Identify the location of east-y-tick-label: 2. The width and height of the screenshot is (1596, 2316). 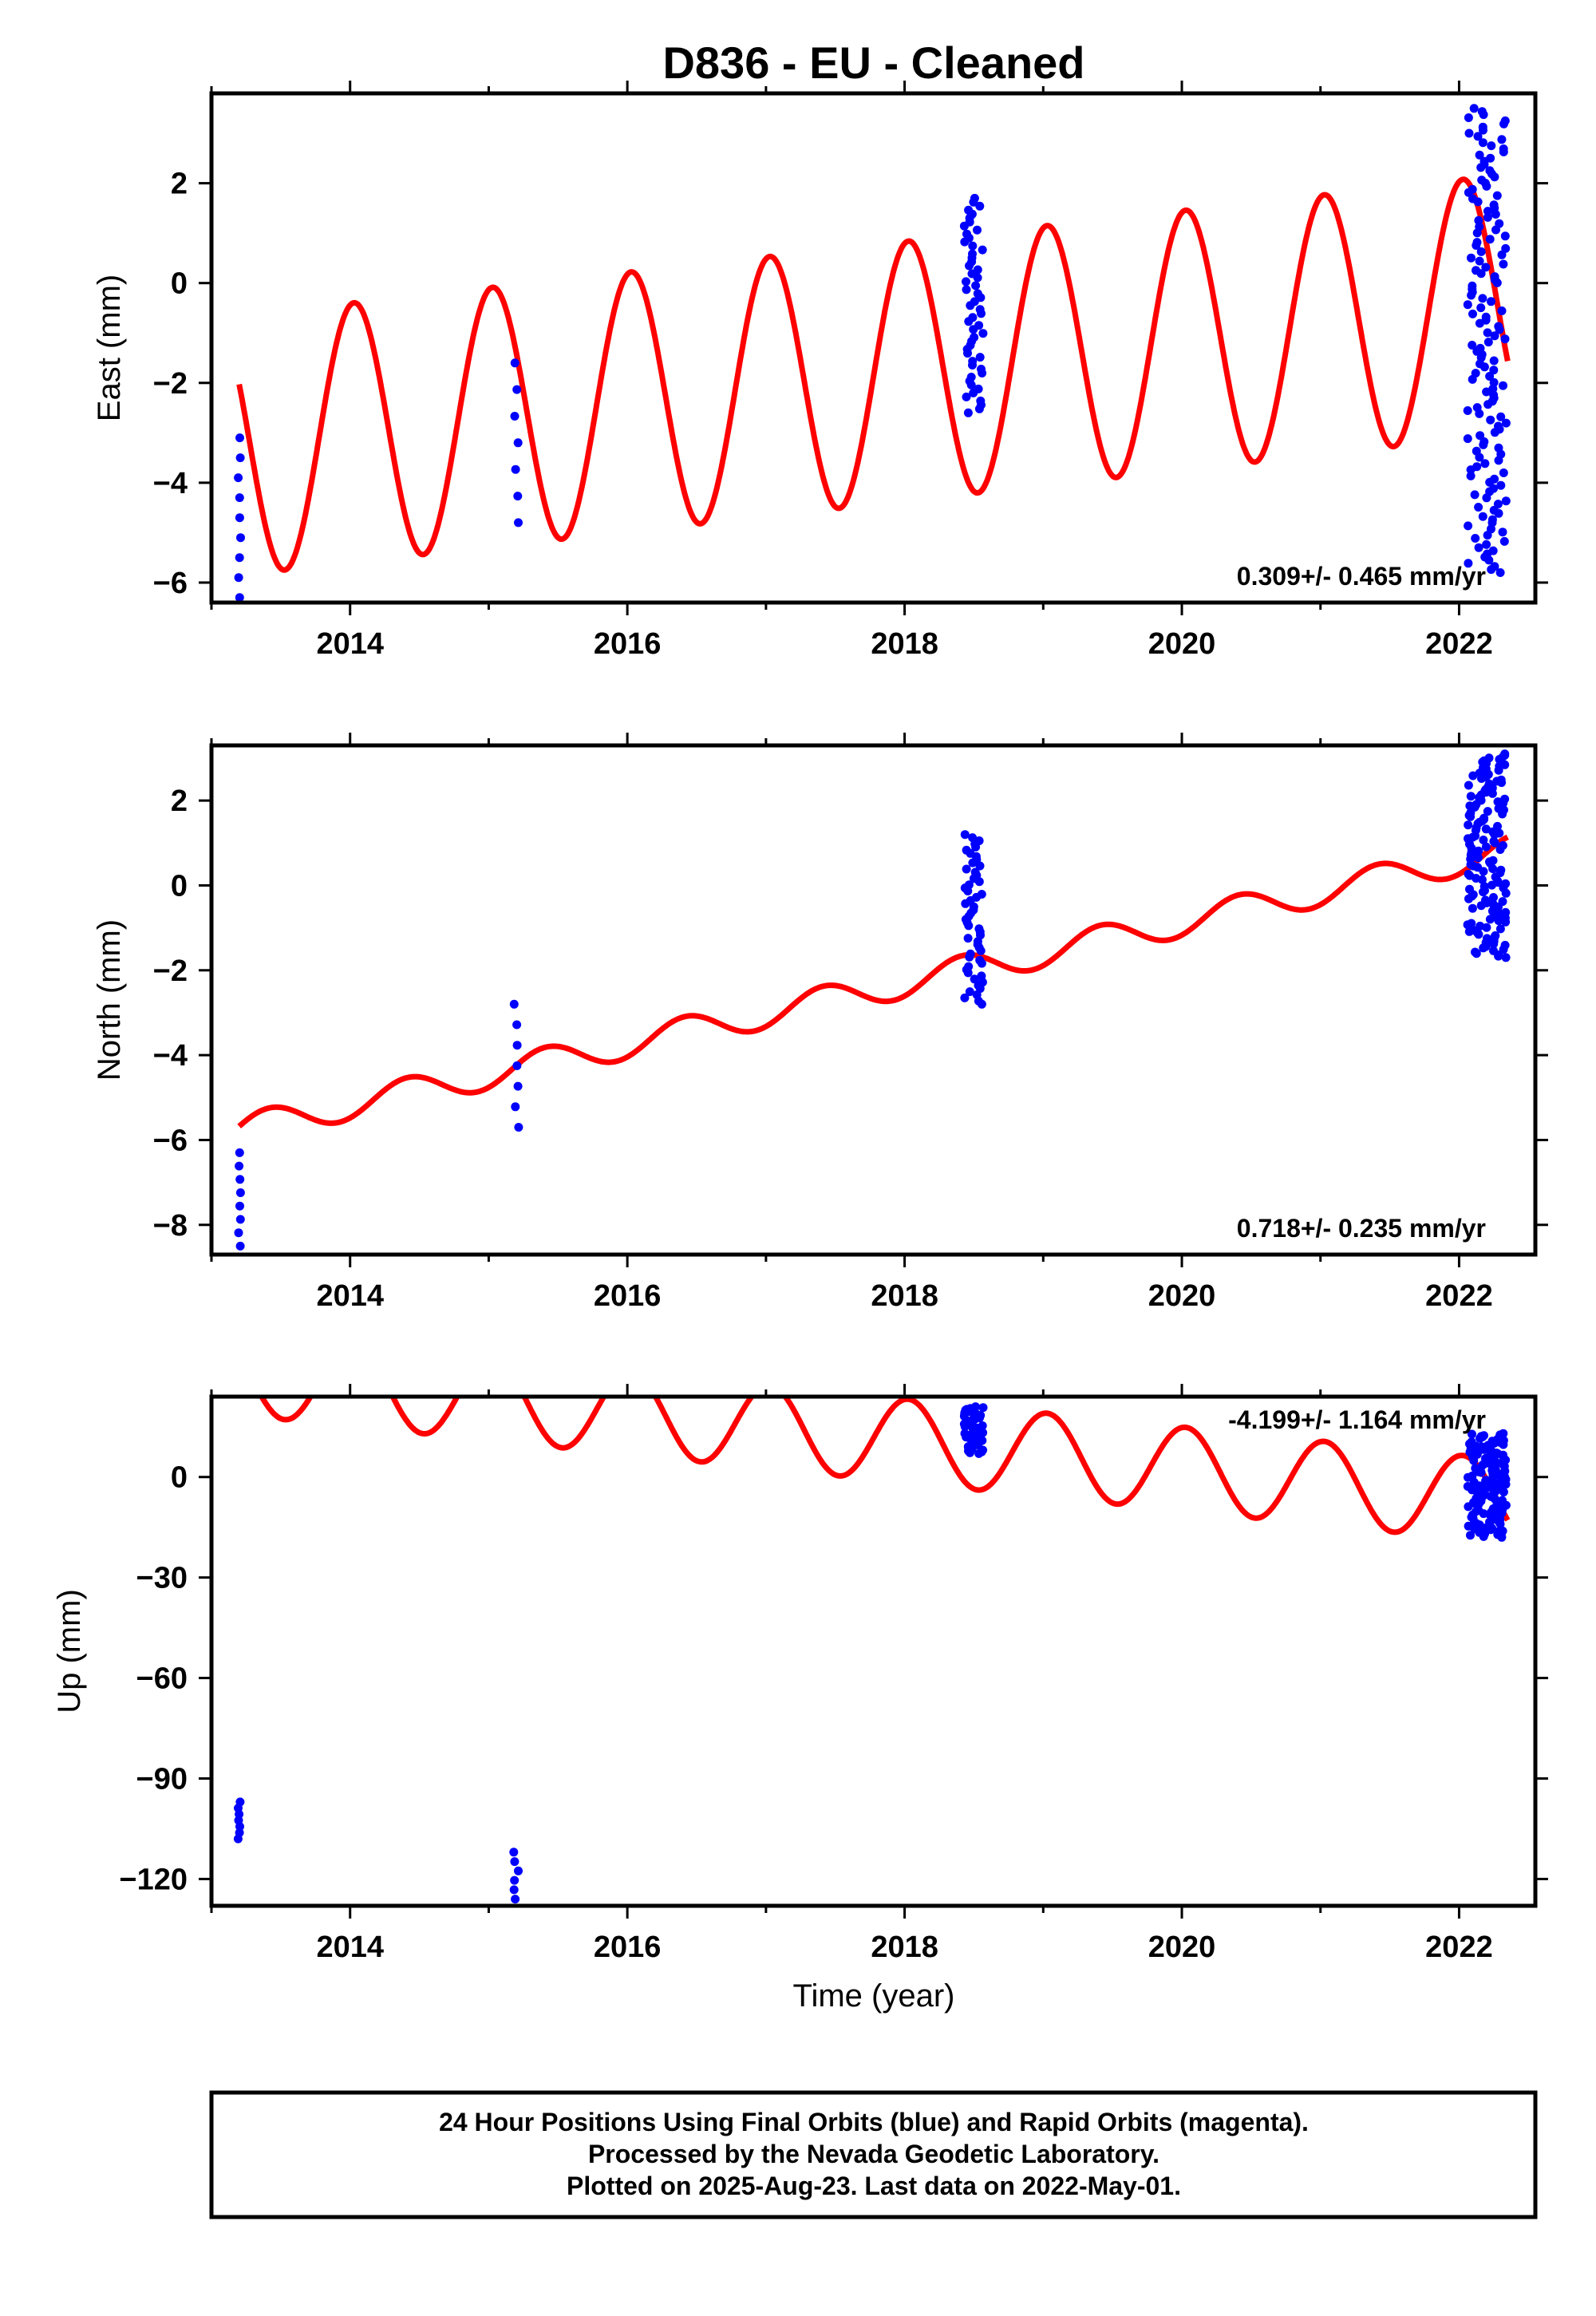
(179, 184).